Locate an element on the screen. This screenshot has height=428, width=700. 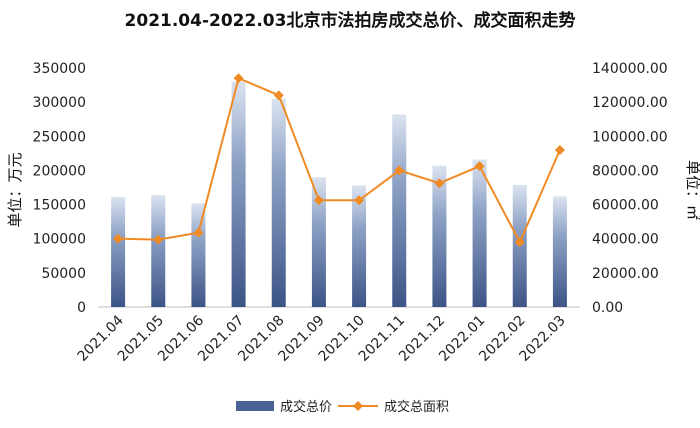
left-tick-label: 0 is located at coordinates (81, 308).